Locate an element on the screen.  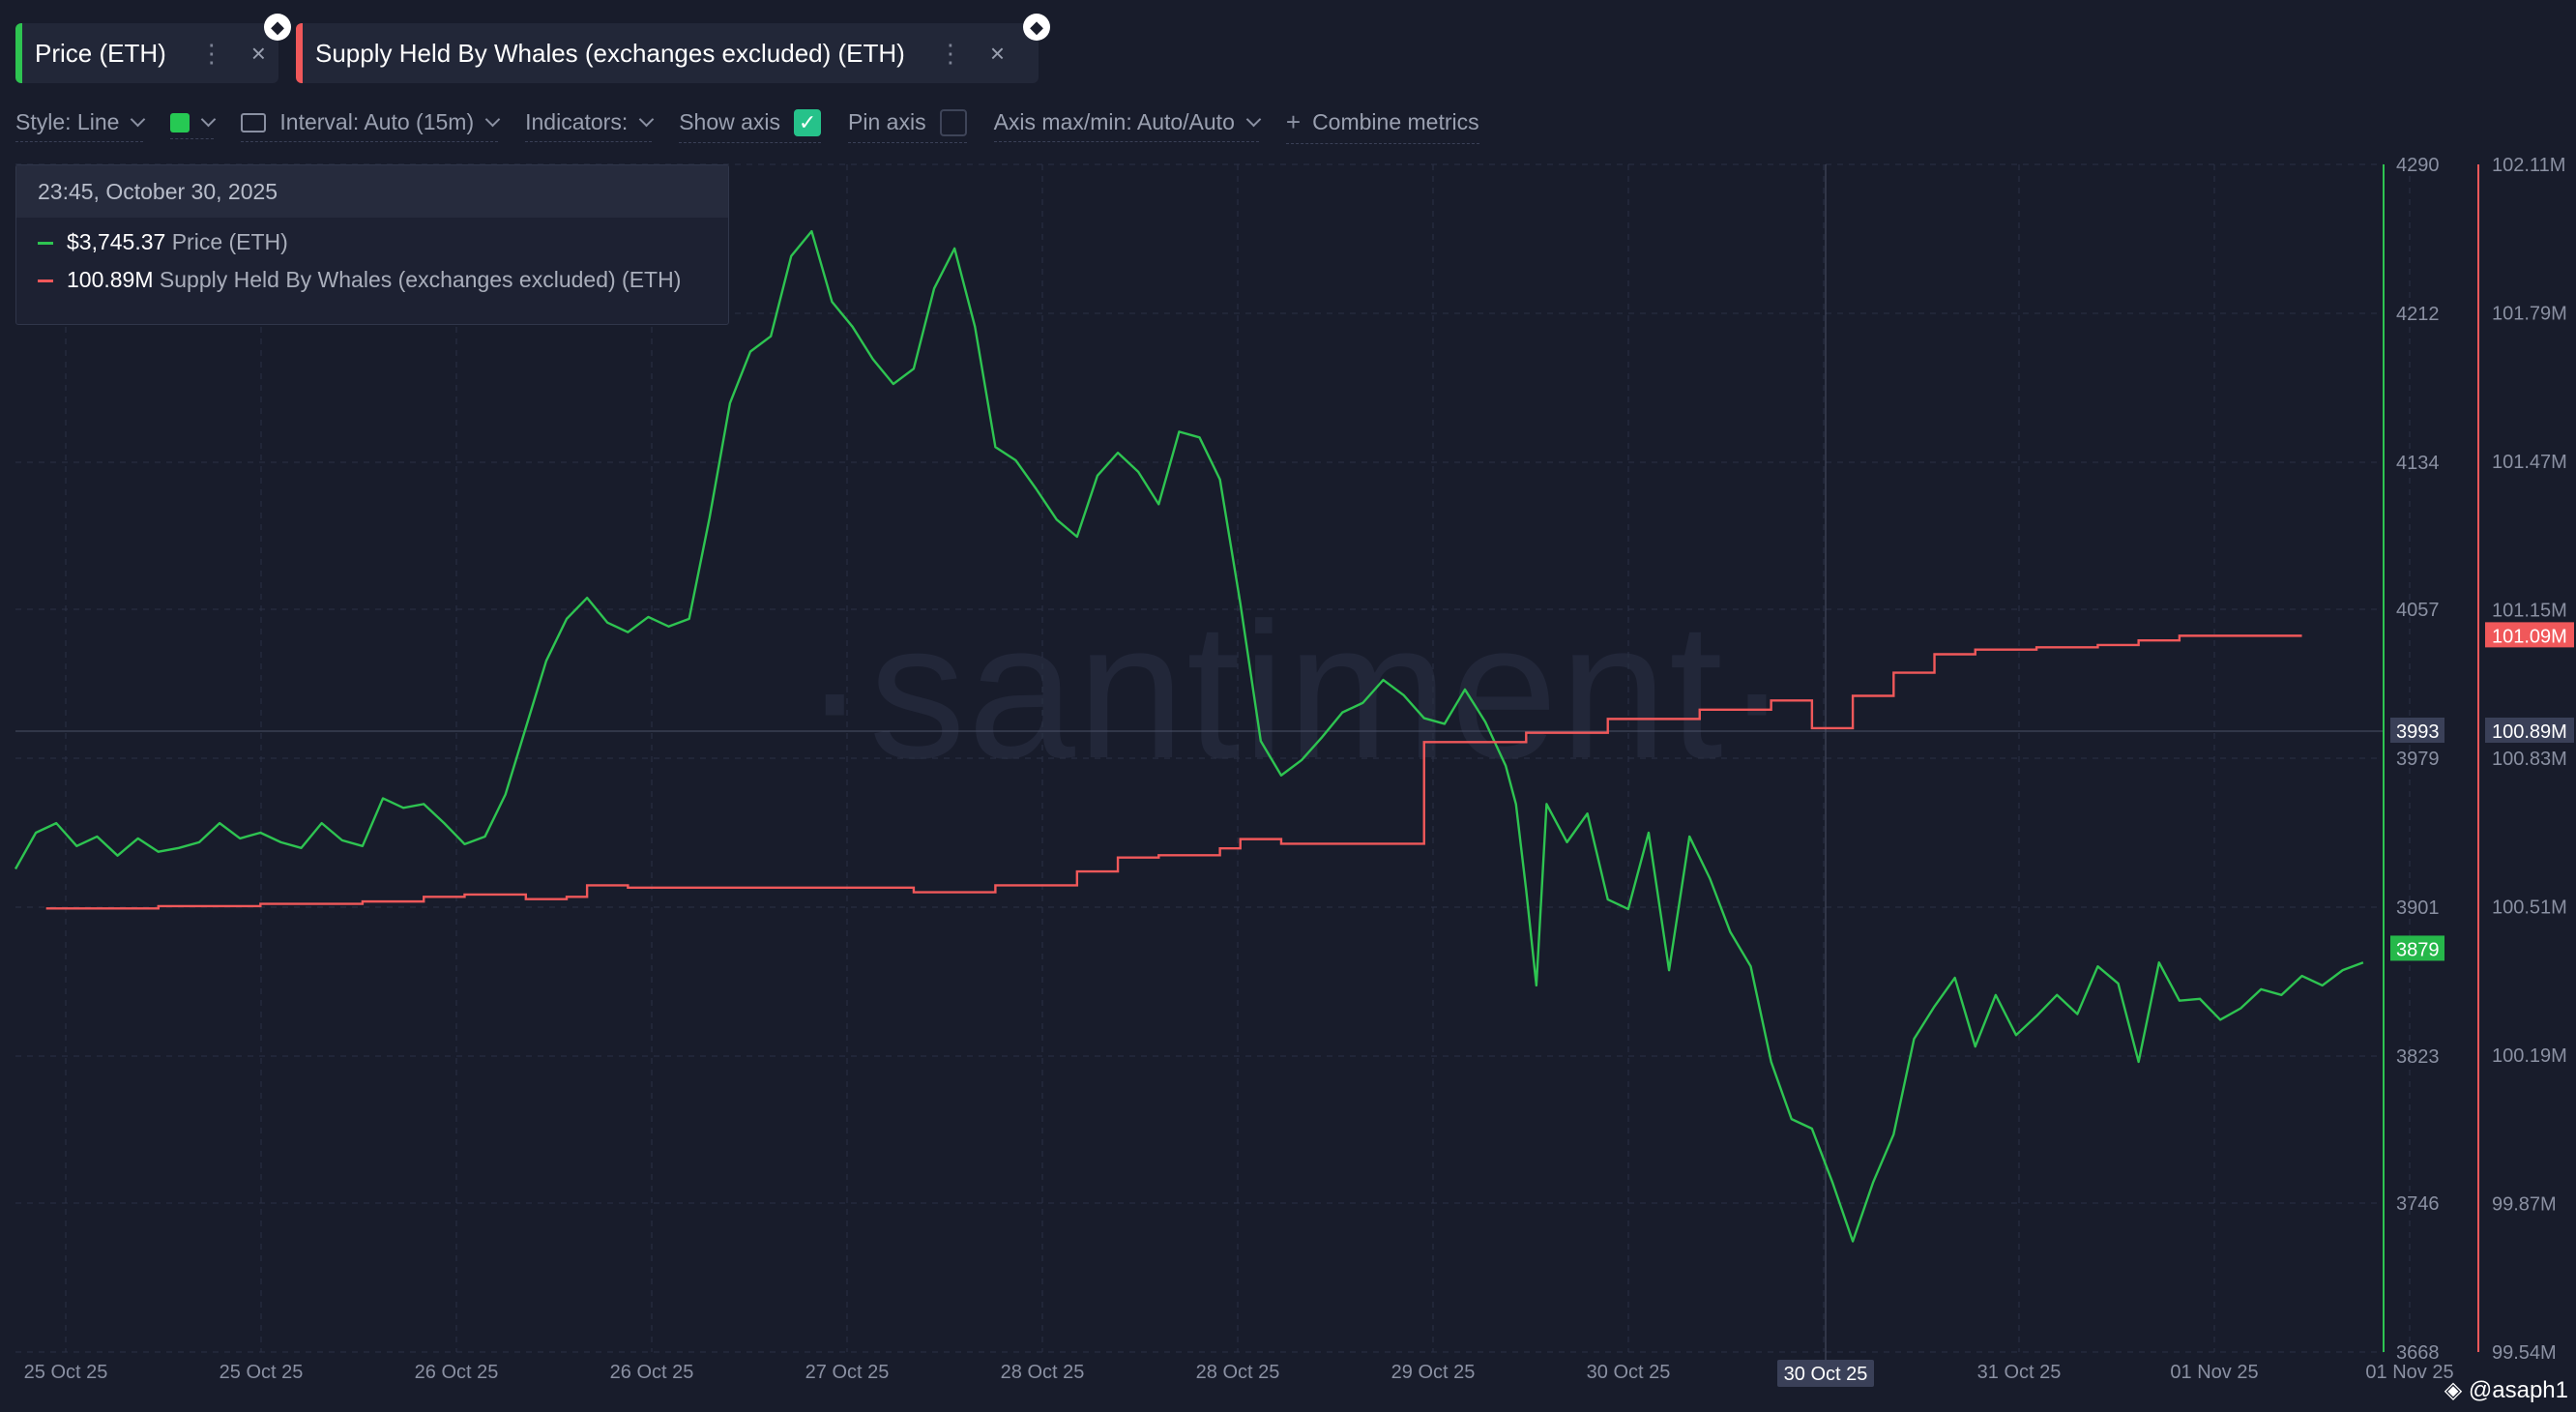
whale-legend-dash is located at coordinates (45, 281).